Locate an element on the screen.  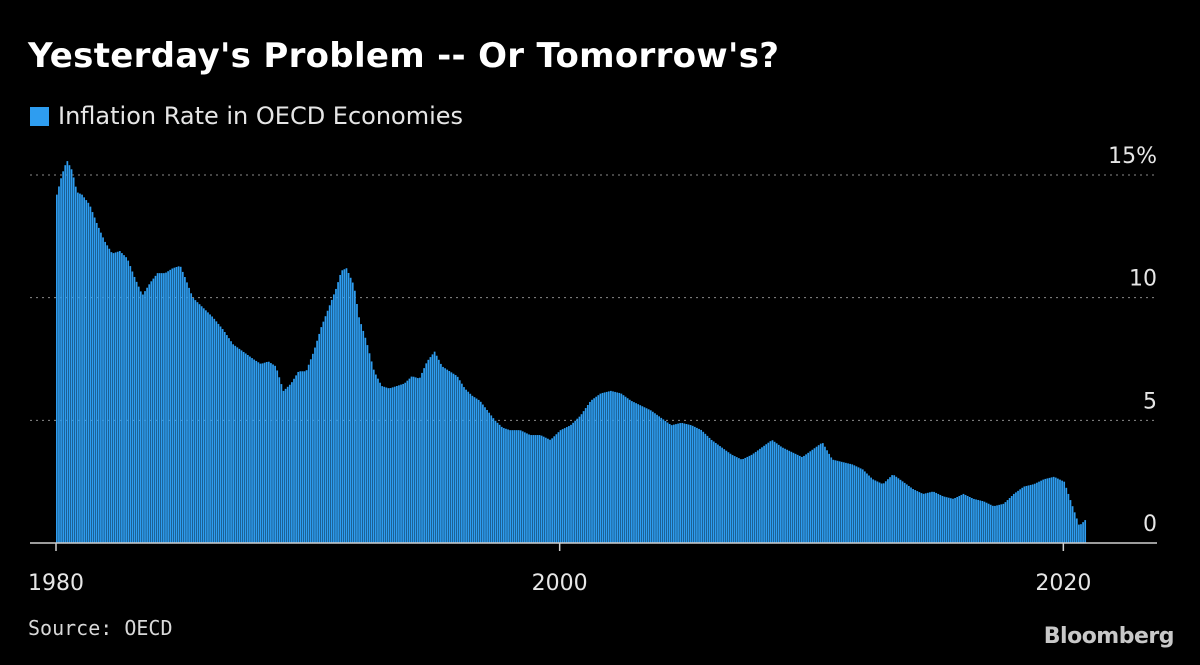
x-tick-label: 2000 is located at coordinates (560, 583).